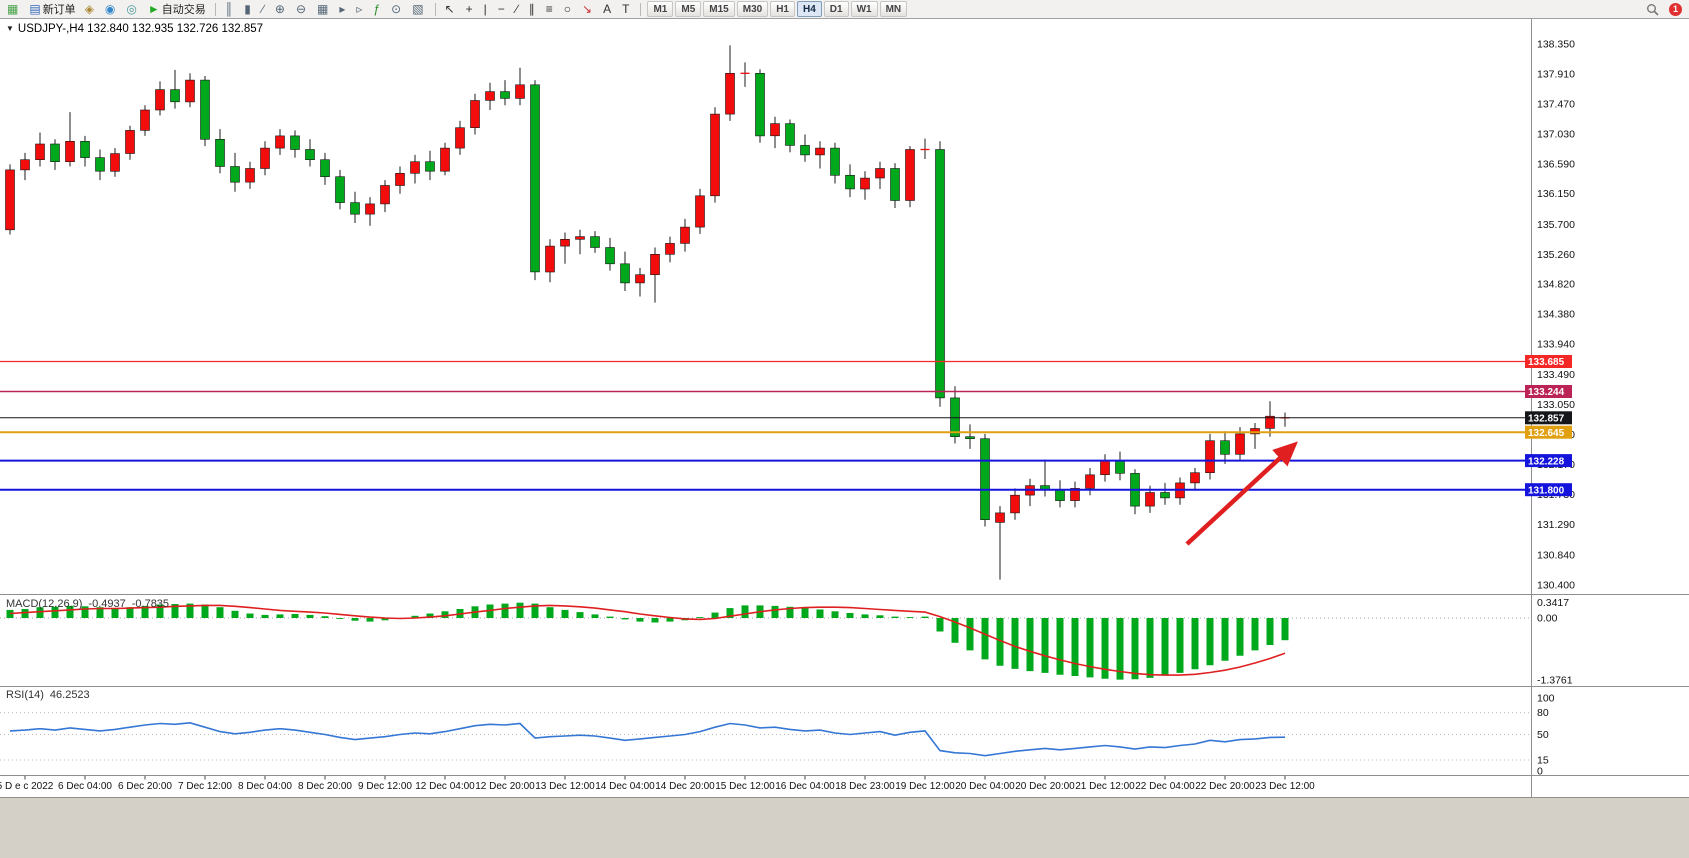  Describe the element at coordinates (1675, 9) in the screenshot. I see `notification-badge: 1` at that location.